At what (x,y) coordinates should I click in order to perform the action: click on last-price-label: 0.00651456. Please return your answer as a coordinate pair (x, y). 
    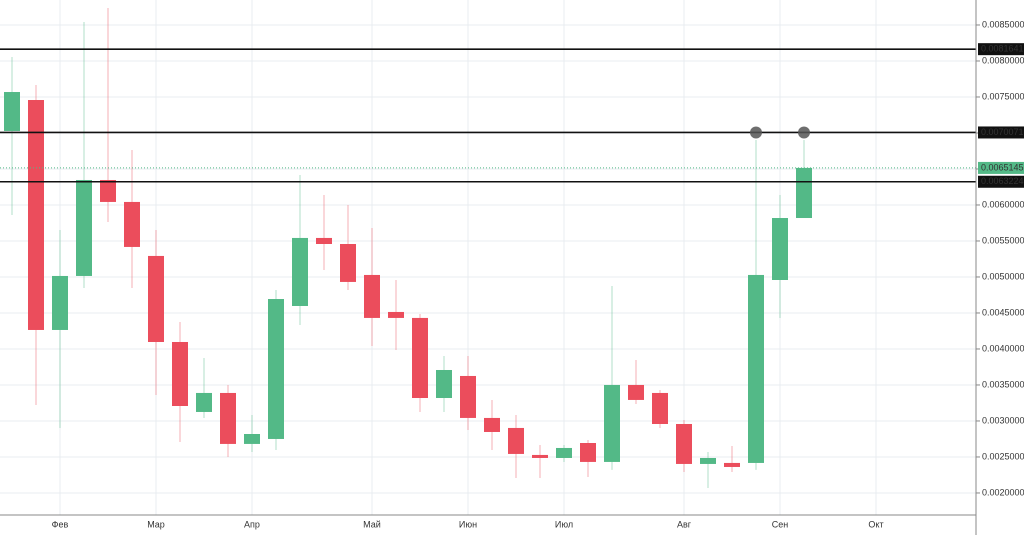
    Looking at the image, I should click on (1002, 167).